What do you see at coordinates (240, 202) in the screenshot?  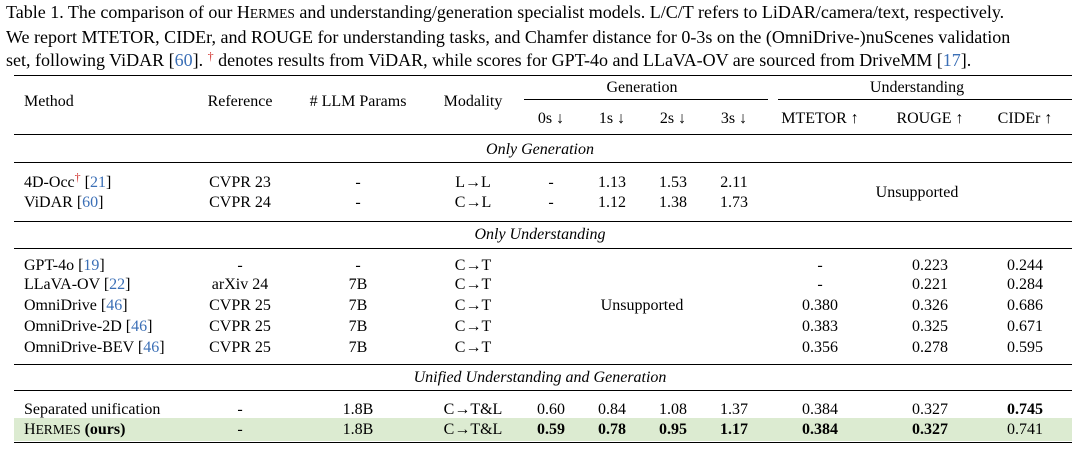 I see `reference-cell: CVPR 24` at bounding box center [240, 202].